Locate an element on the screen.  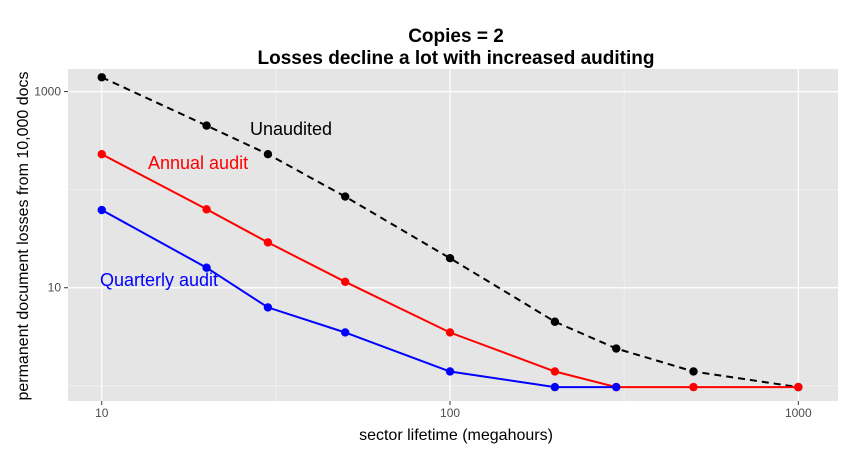
annotation-annual-audit: Annual audit is located at coordinates (198, 163).